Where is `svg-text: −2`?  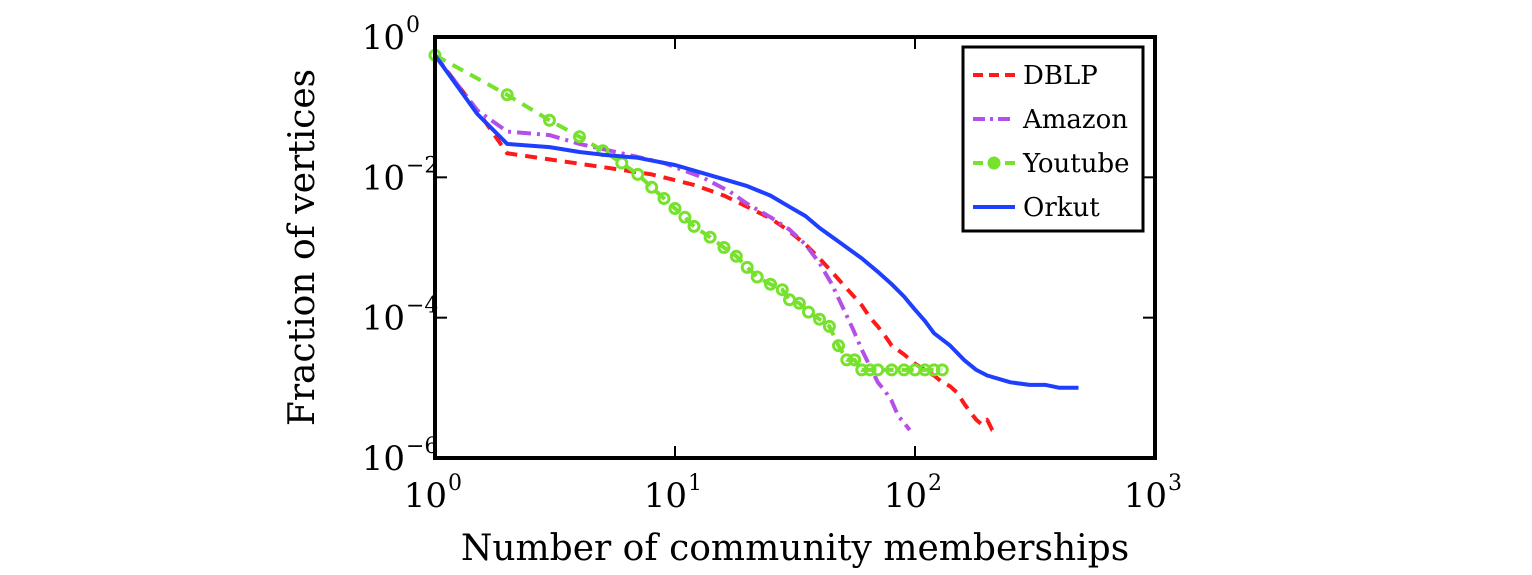 svg-text: −2 is located at coordinates (422, 165).